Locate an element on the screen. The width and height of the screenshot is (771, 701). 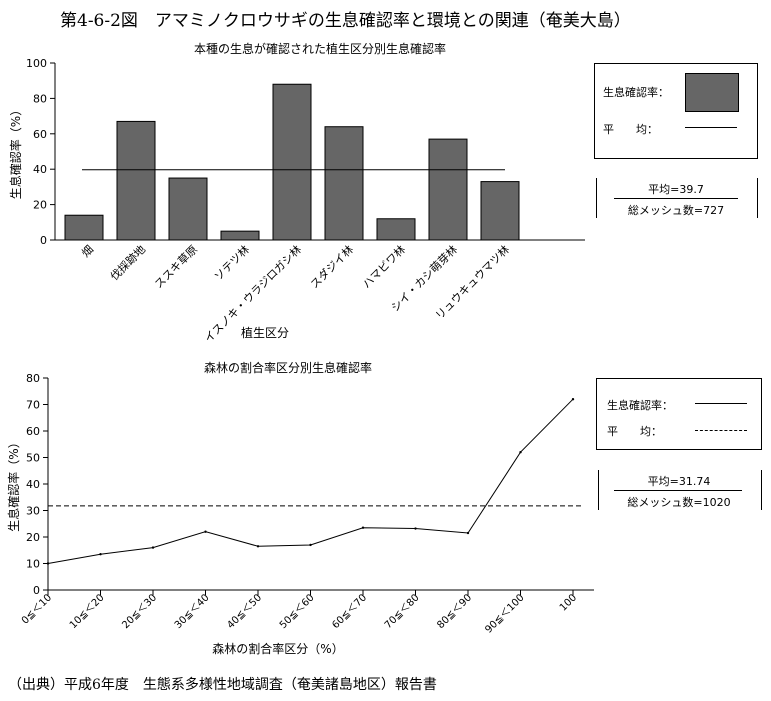
source-note: （出典）平成6年度 生態系多様性地域調査（奄美諸島地区）報告書 is located at coordinates (222, 685).